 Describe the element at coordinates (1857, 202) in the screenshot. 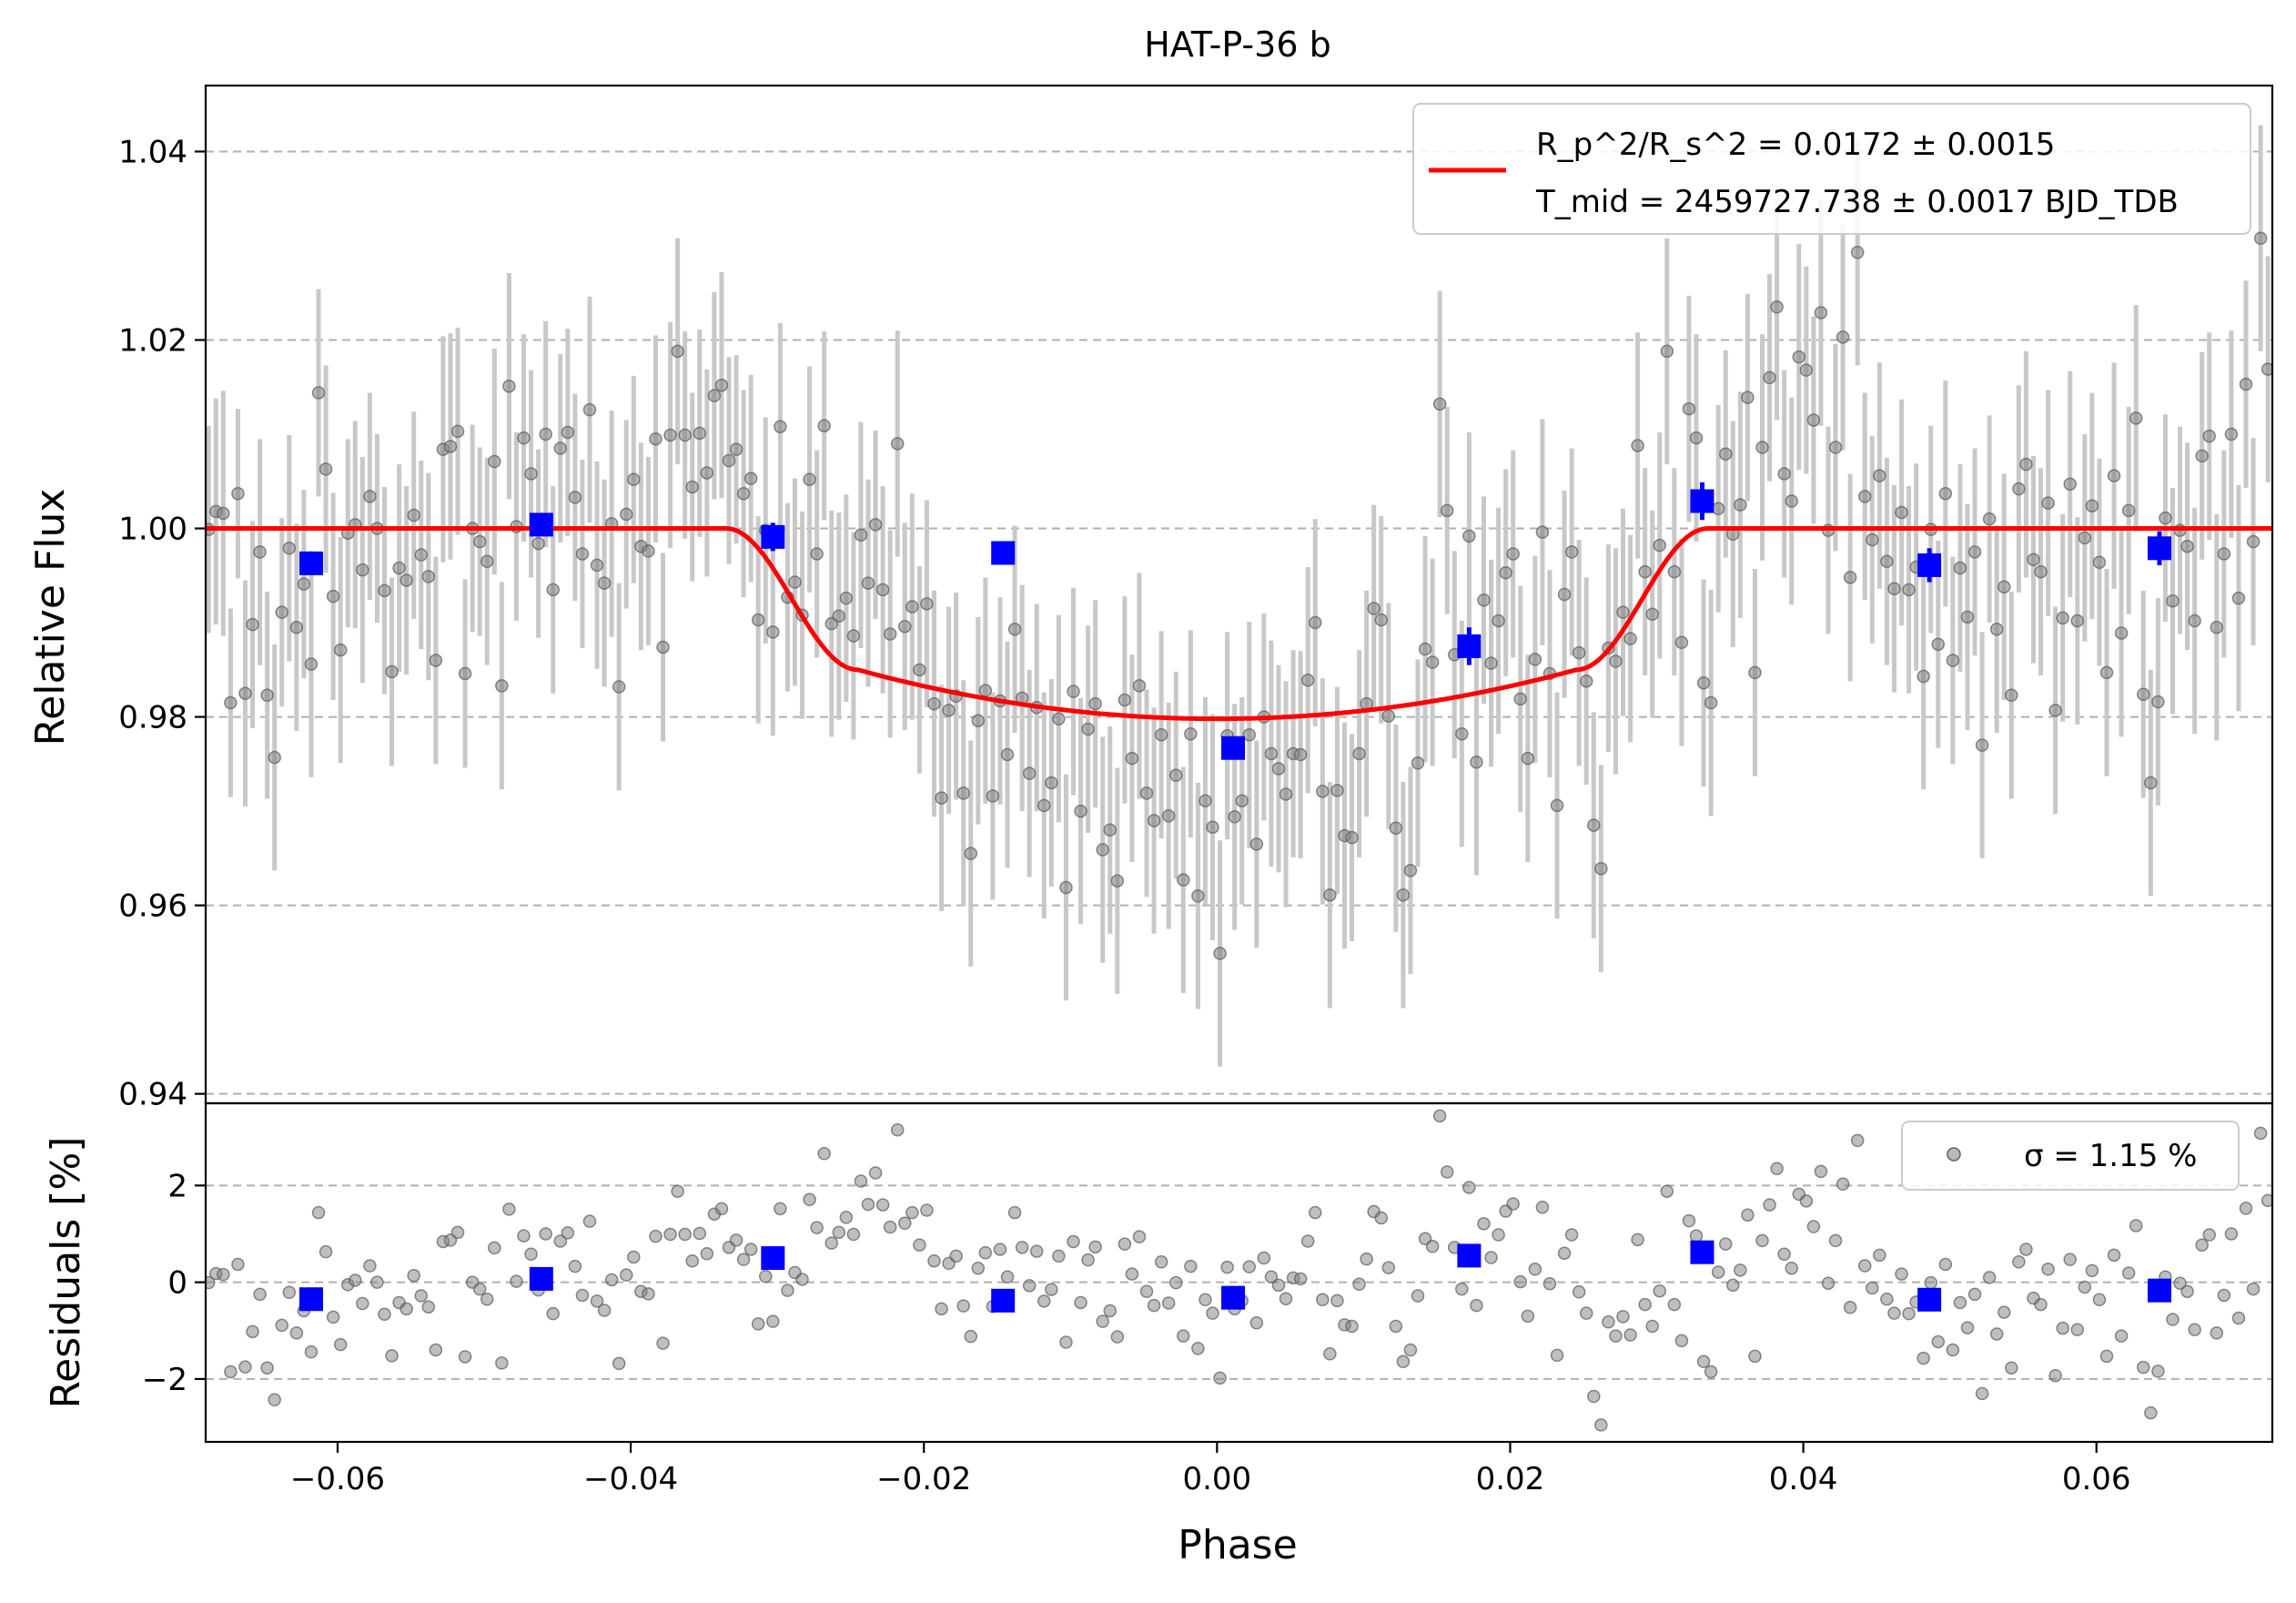

I see `top-legend-line2: T_mid = 2459727.738 ± 0.0017 BJD_TDB` at that location.